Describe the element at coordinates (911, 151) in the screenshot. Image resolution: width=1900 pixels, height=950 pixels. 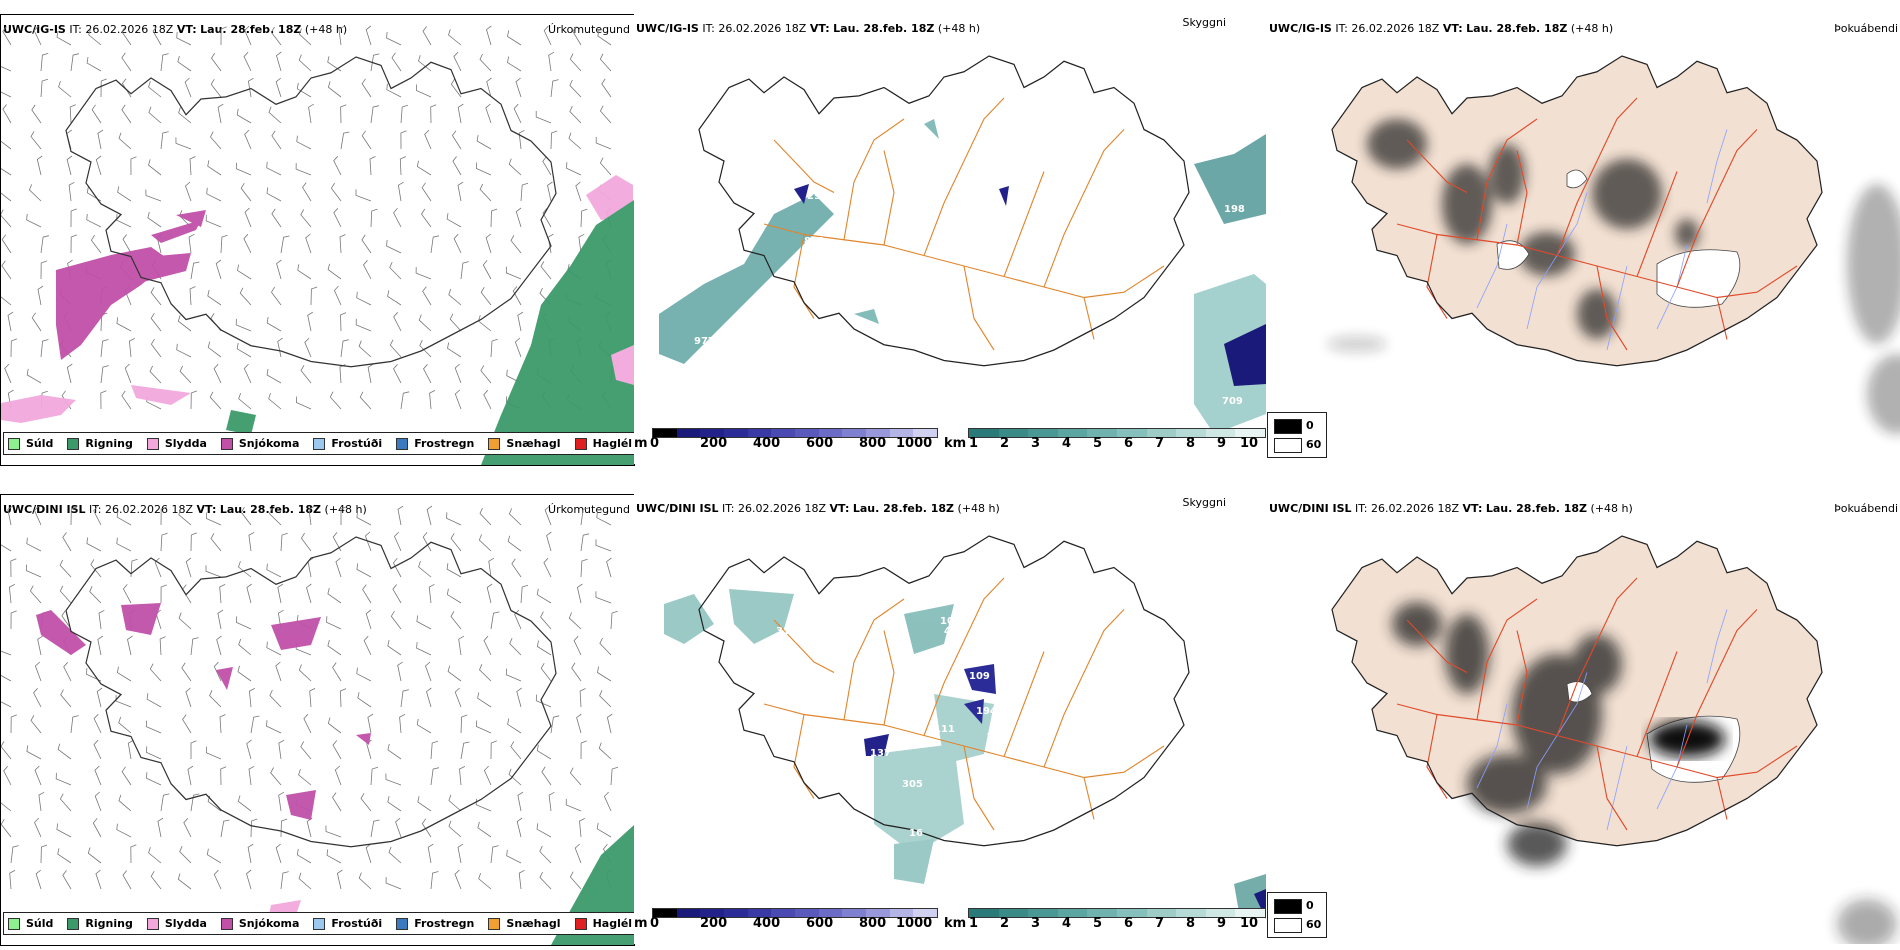
I see `cloud-base-label: 1` at that location.